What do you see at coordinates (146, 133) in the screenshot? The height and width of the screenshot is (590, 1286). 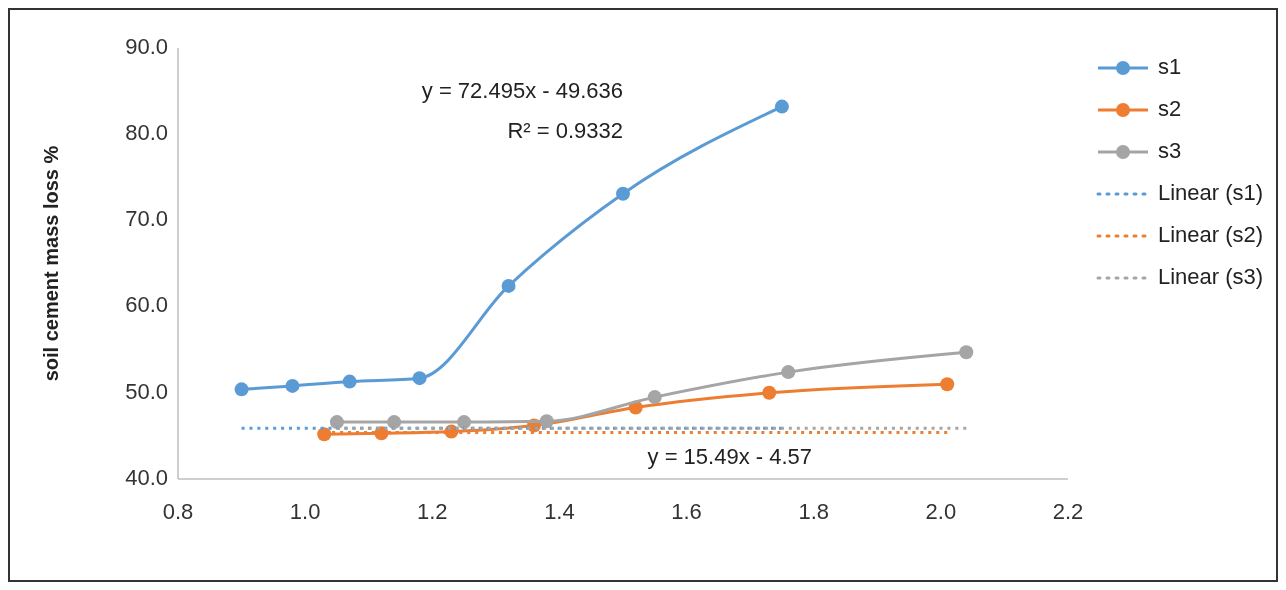 I see `y-tick-label: 80.0` at bounding box center [146, 133].